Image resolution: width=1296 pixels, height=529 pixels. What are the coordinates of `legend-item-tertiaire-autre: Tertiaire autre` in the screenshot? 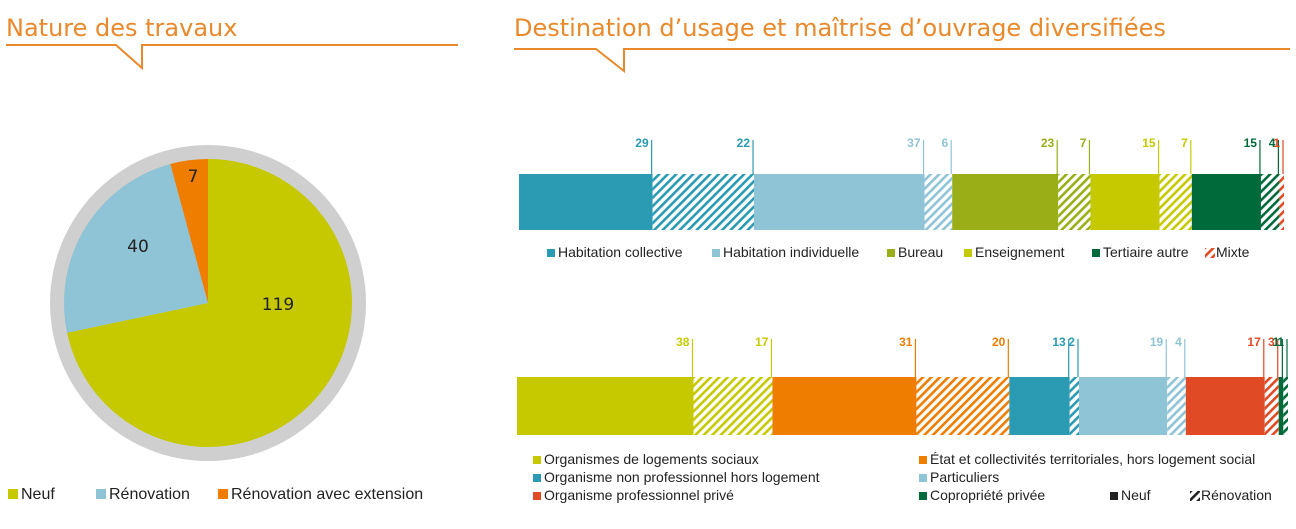 It's located at (1140, 252).